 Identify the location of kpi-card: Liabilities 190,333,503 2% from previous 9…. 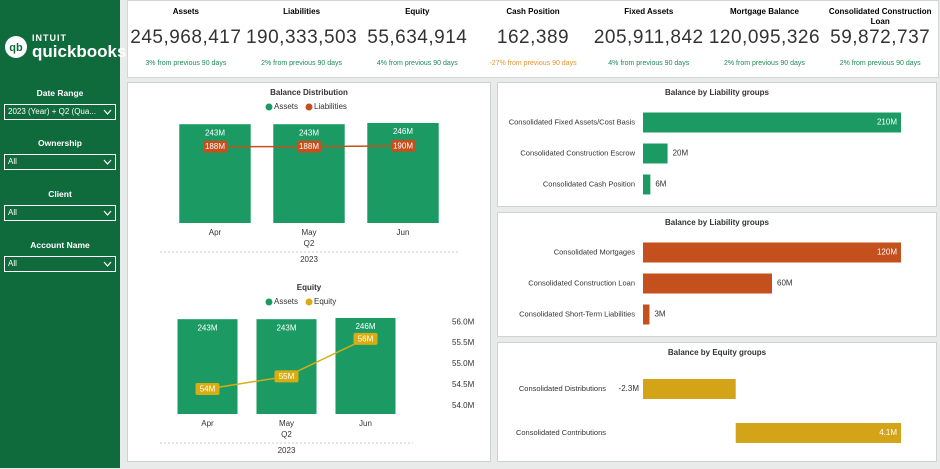
(302, 39).